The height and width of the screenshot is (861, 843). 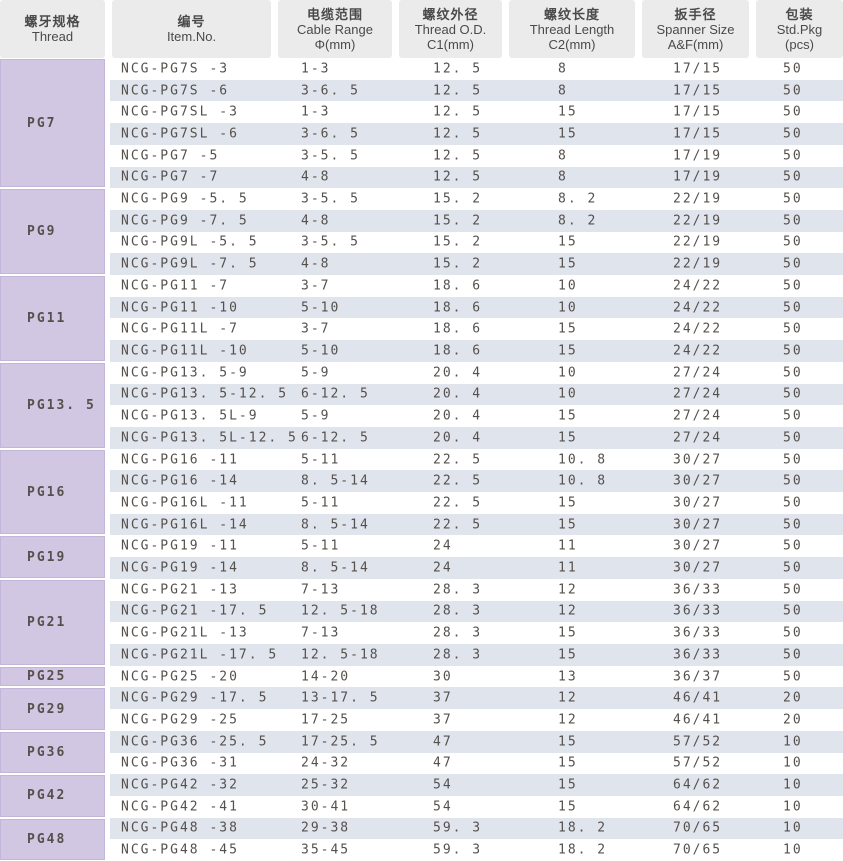 I want to click on table-row: NCG-PG21 -17. 5 12. 5-18 28. 3 12 36/33 50, so click(x=476, y=611).